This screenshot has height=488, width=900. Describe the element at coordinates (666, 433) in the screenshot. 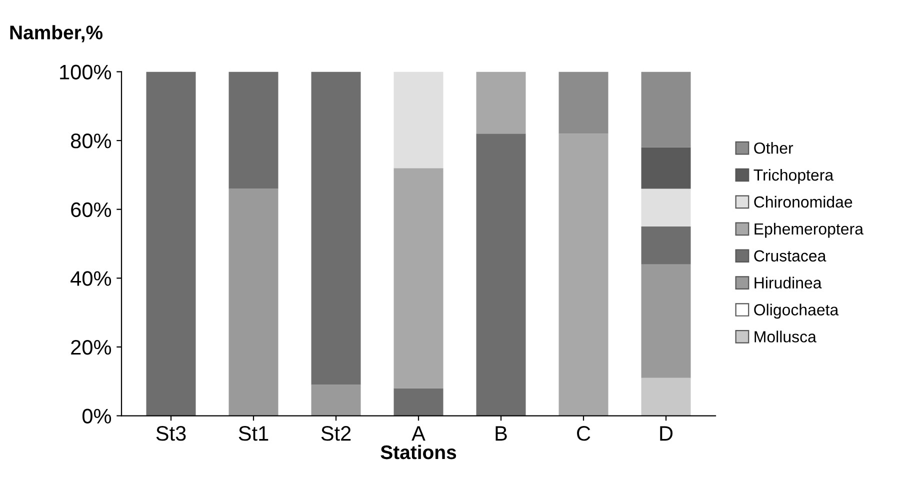

I see `x-tick-label: D` at that location.